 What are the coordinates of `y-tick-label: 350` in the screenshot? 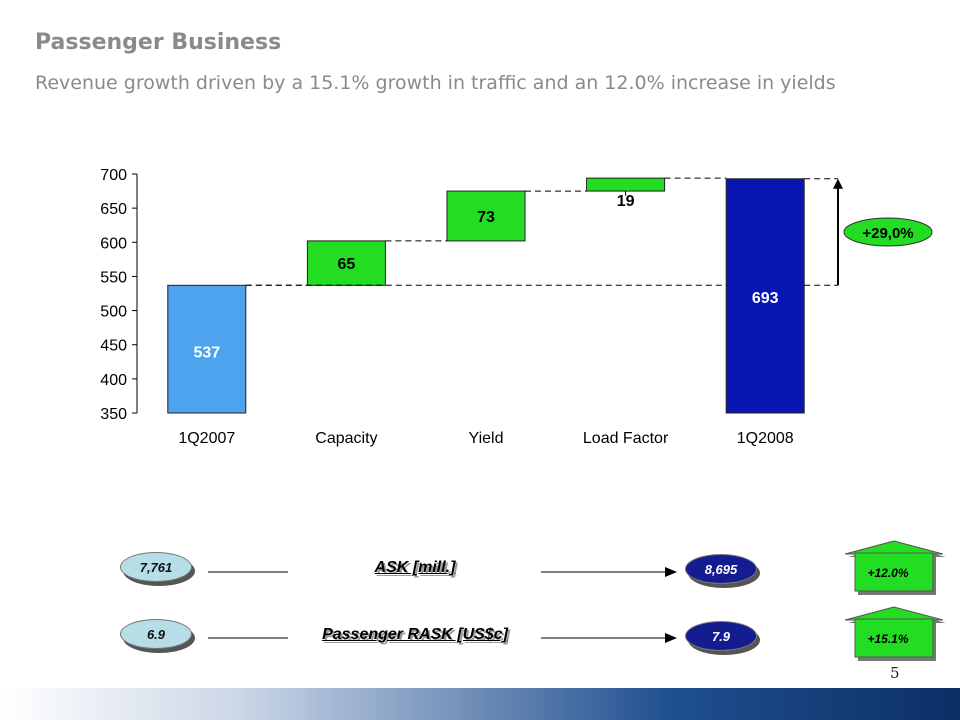 It's located at (113, 414).